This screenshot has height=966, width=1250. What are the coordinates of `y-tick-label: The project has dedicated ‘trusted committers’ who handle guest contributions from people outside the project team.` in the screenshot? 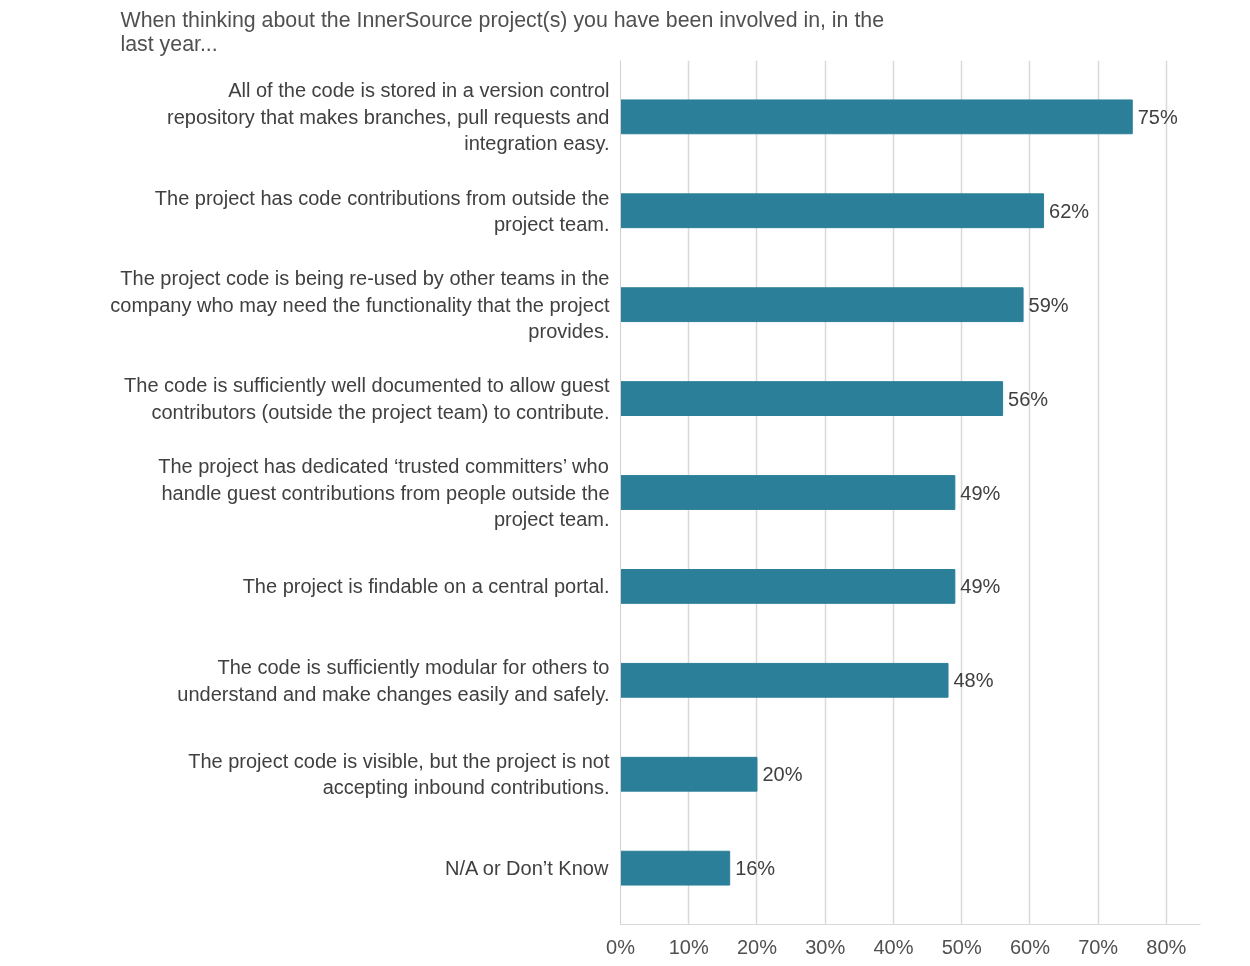 It's located at (384, 492).